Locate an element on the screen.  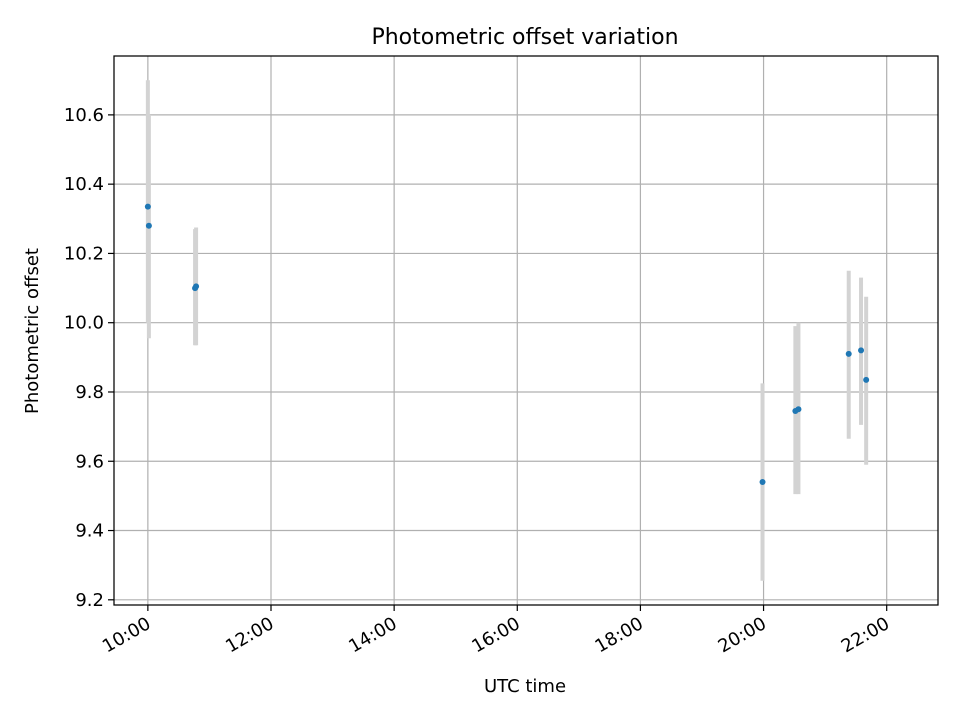
y-tick-label: 9.4 is located at coordinates (89, 531).